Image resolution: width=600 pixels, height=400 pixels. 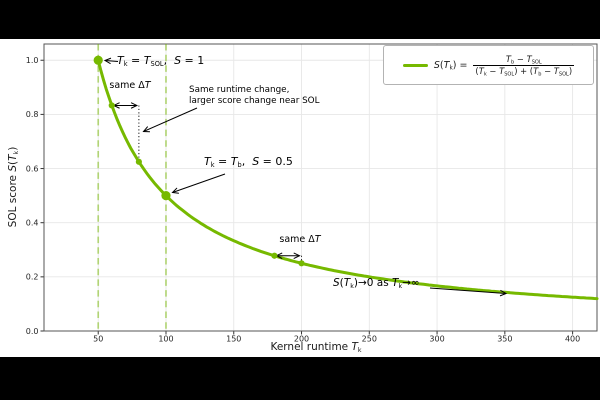 I want to click on y-tick-label: 0.6, so click(x=32, y=168).